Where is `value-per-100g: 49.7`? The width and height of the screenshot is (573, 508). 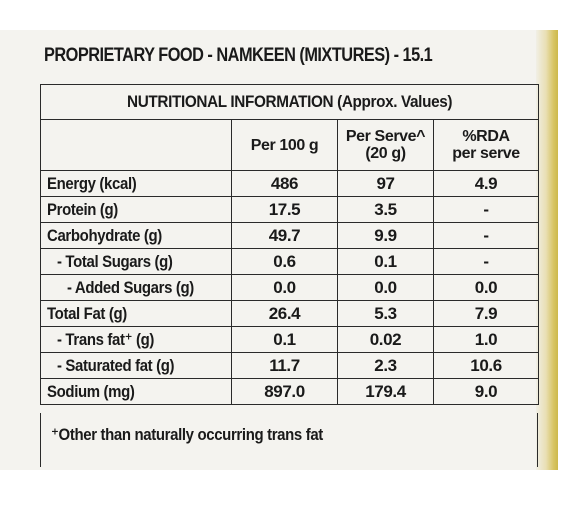
value-per-100g: 49.7 is located at coordinates (284, 235).